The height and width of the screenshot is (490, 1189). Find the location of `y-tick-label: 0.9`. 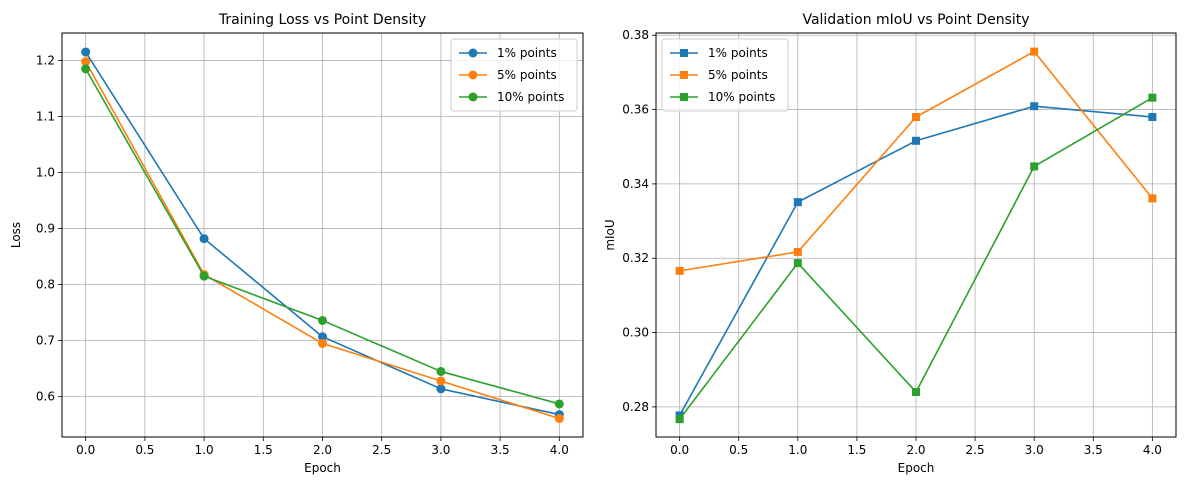

y-tick-label: 0.9 is located at coordinates (45, 229).